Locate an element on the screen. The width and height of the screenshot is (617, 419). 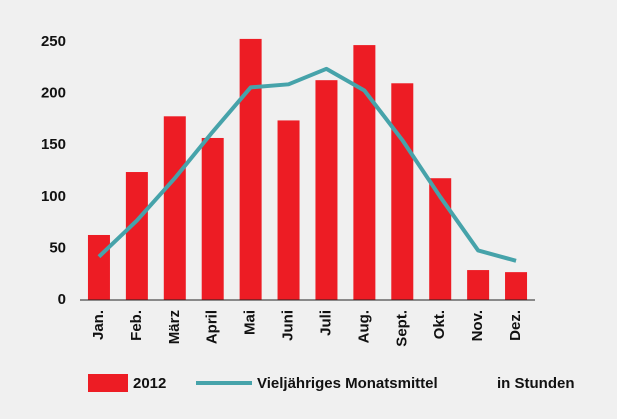
x-tick-label: Okt. is located at coordinates (439, 324).